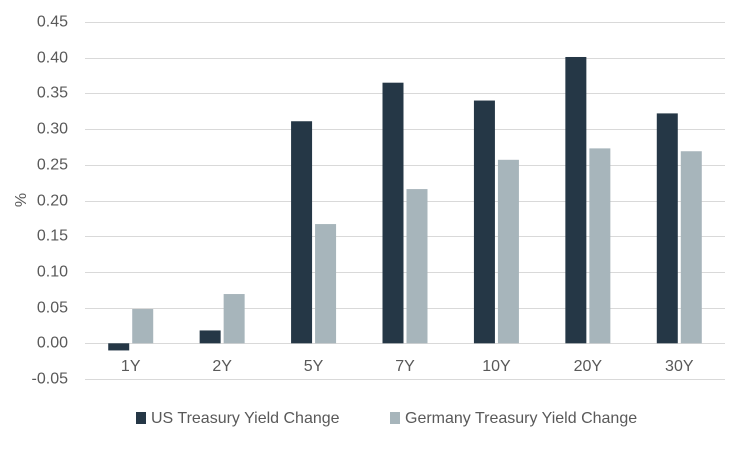 This screenshot has width=750, height=450. I want to click on y-tick-label: 0.40, so click(52, 58).